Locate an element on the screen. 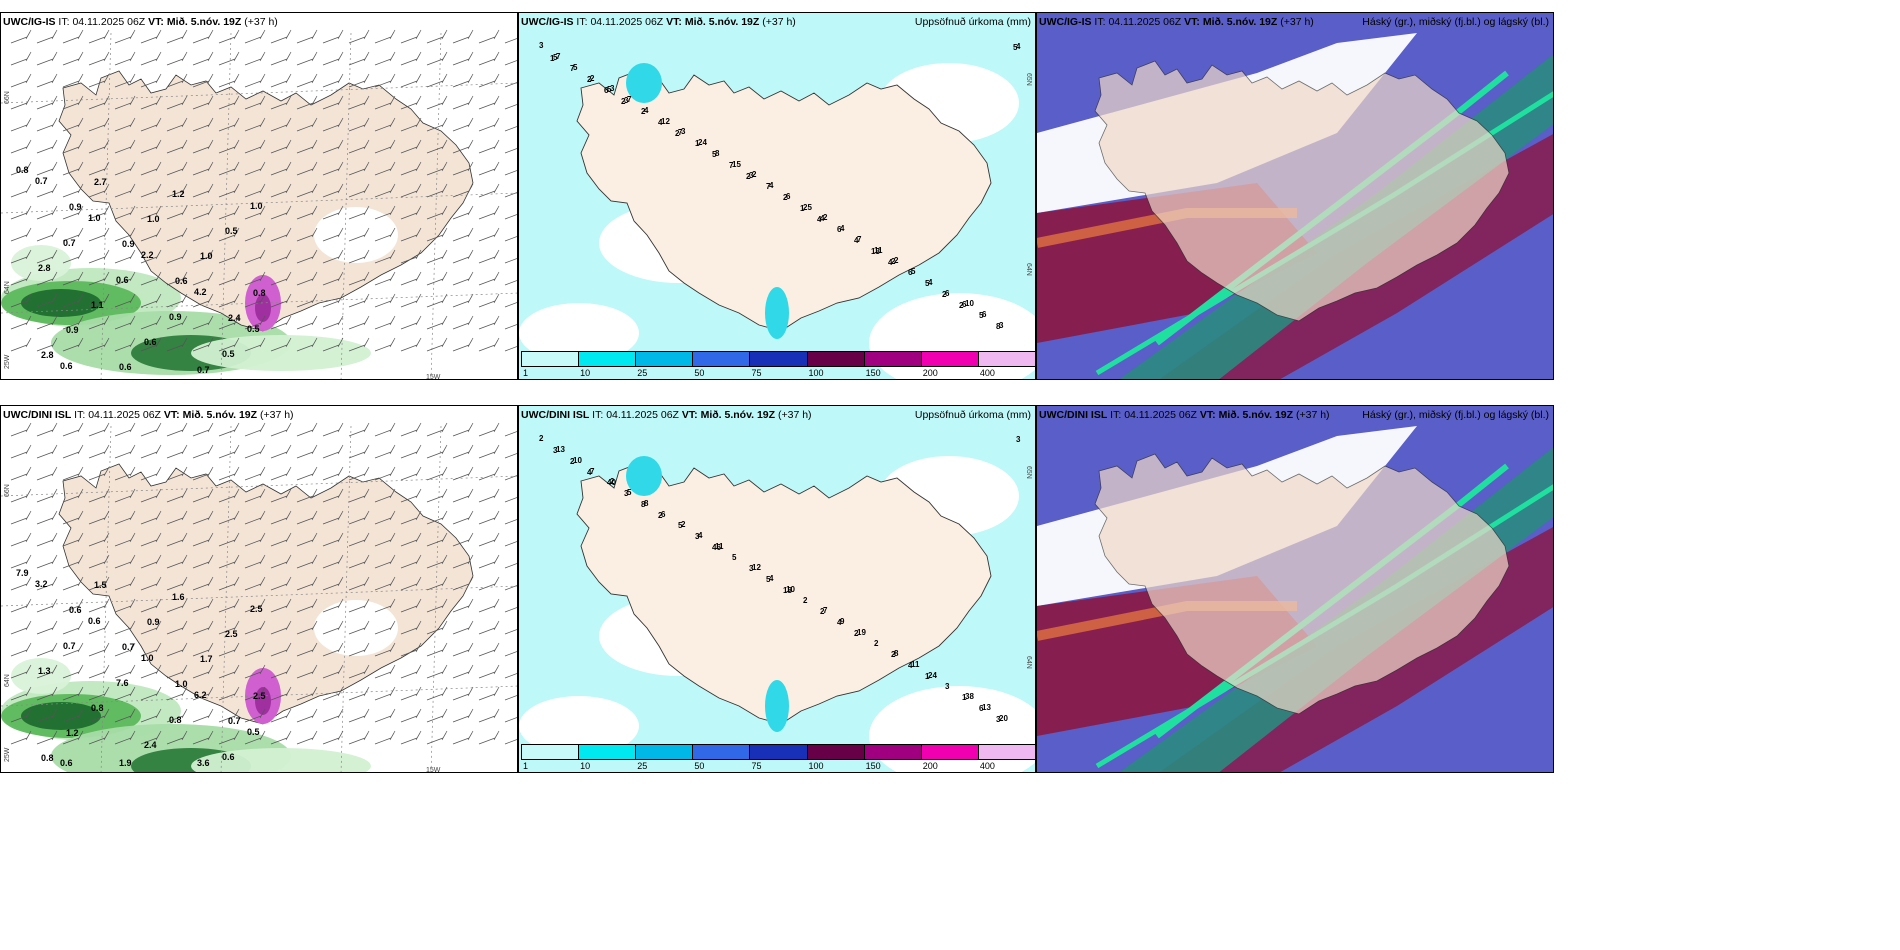 This screenshot has width=1900, height=950. precip-value-label: 10 is located at coordinates (790, 589).